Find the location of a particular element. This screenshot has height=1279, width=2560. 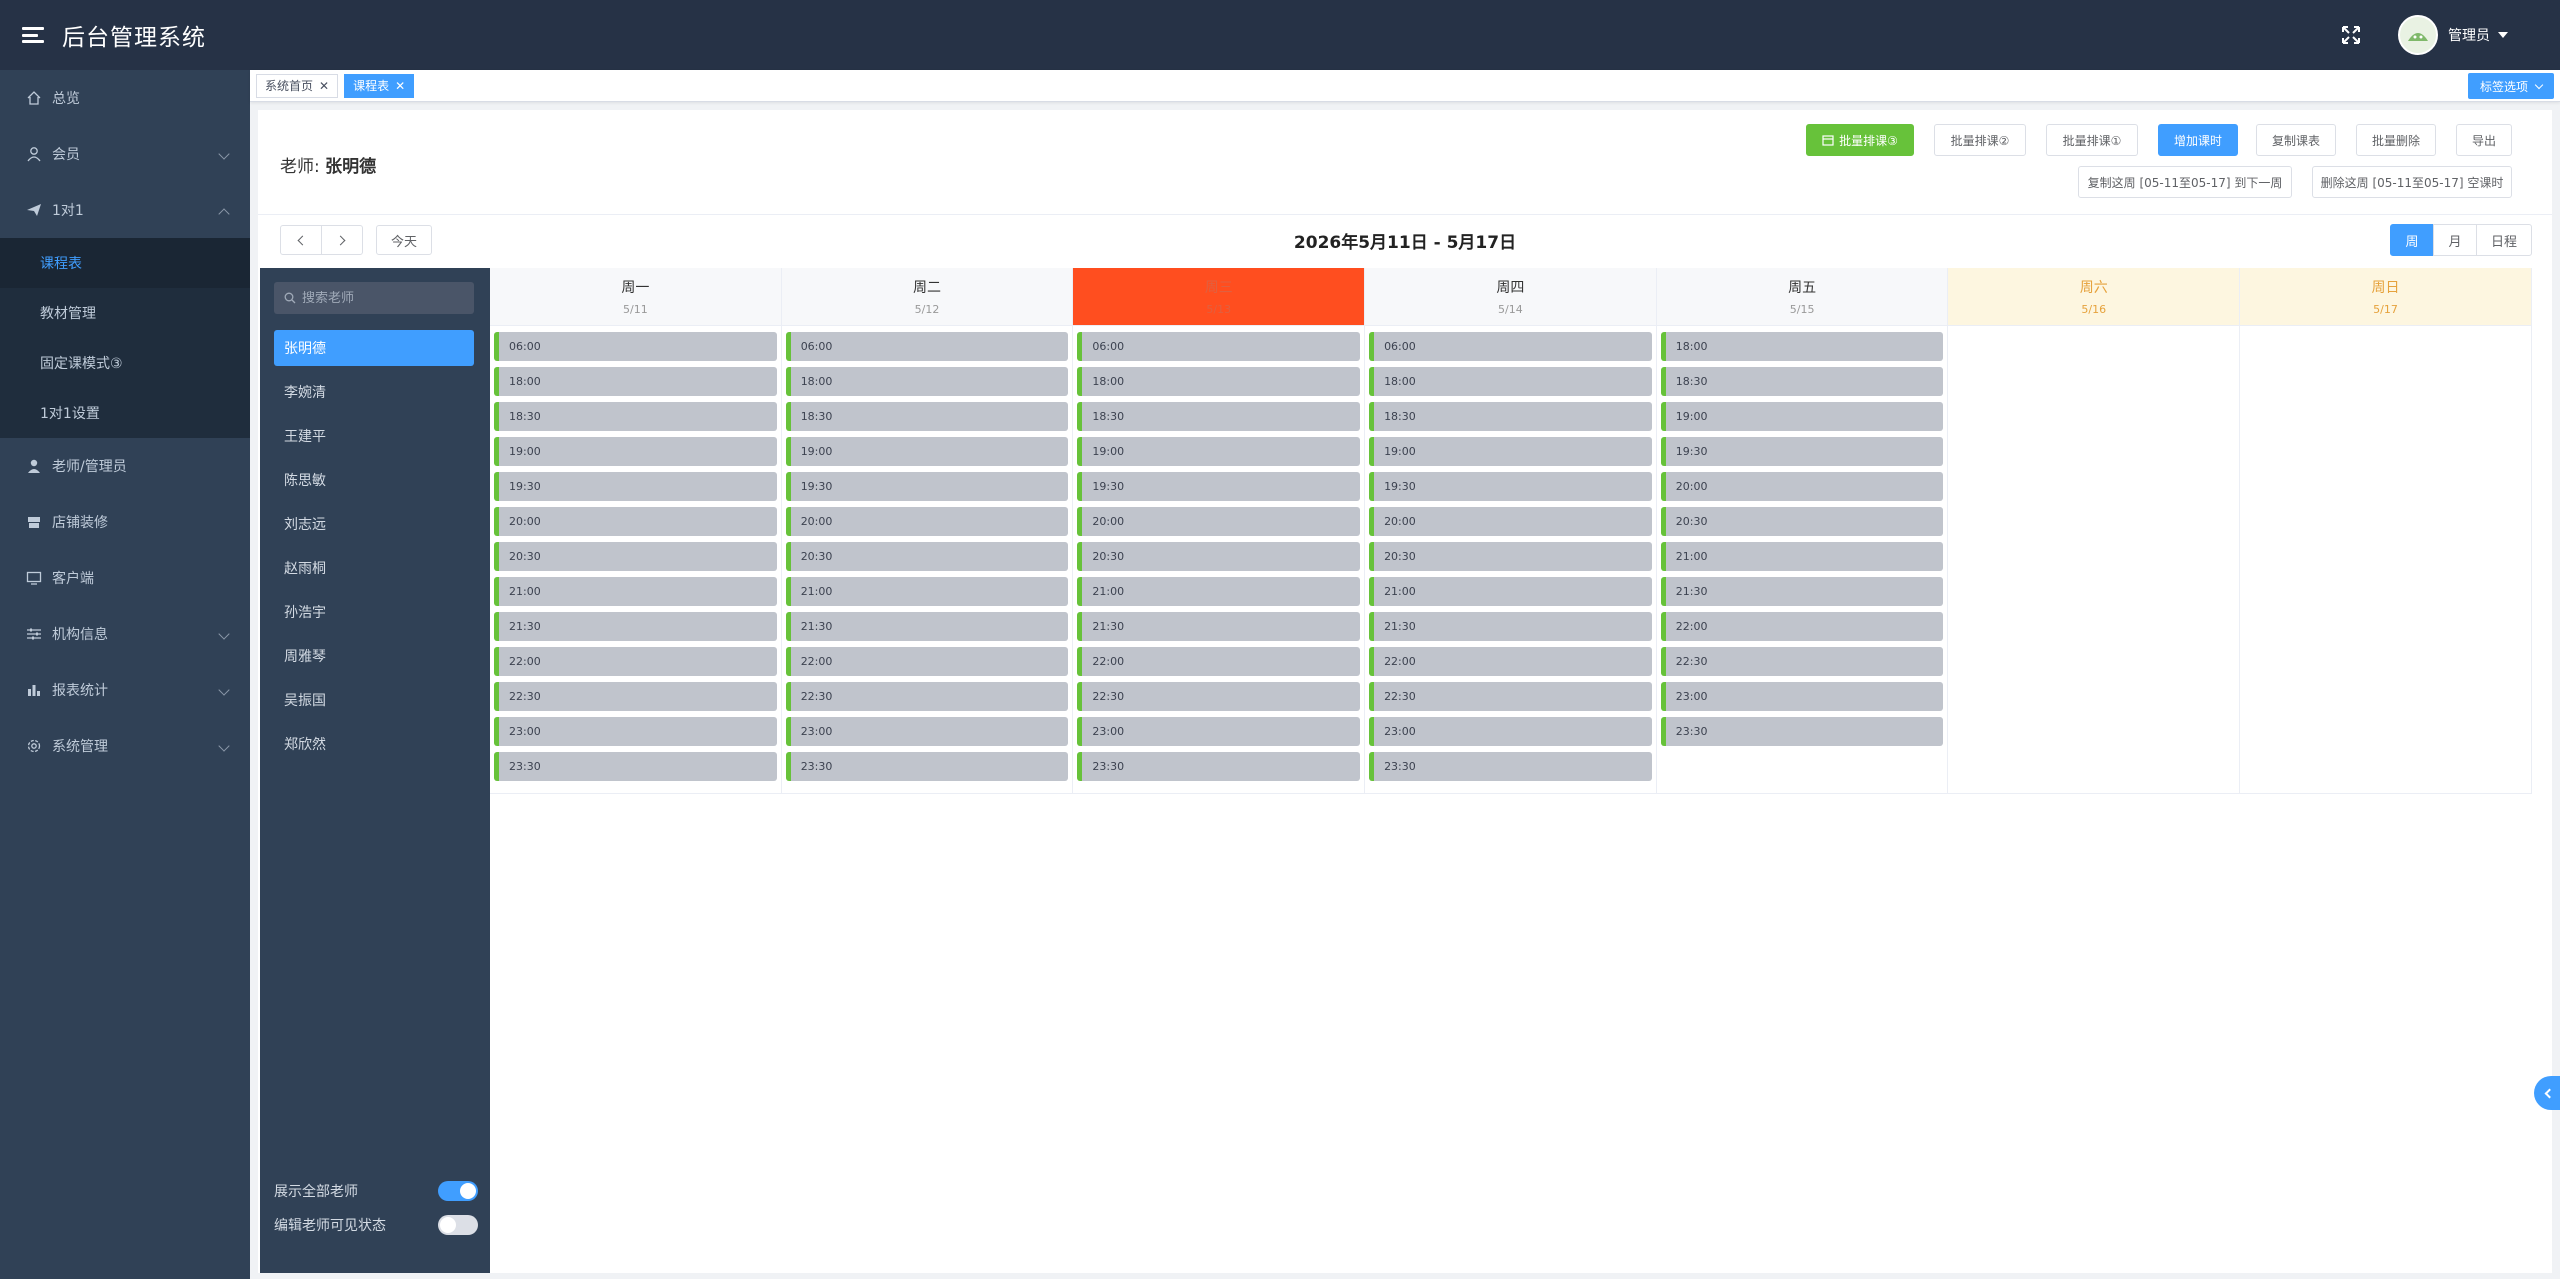

sidebar-sub-settings: 1对1设置 is located at coordinates (70, 414).